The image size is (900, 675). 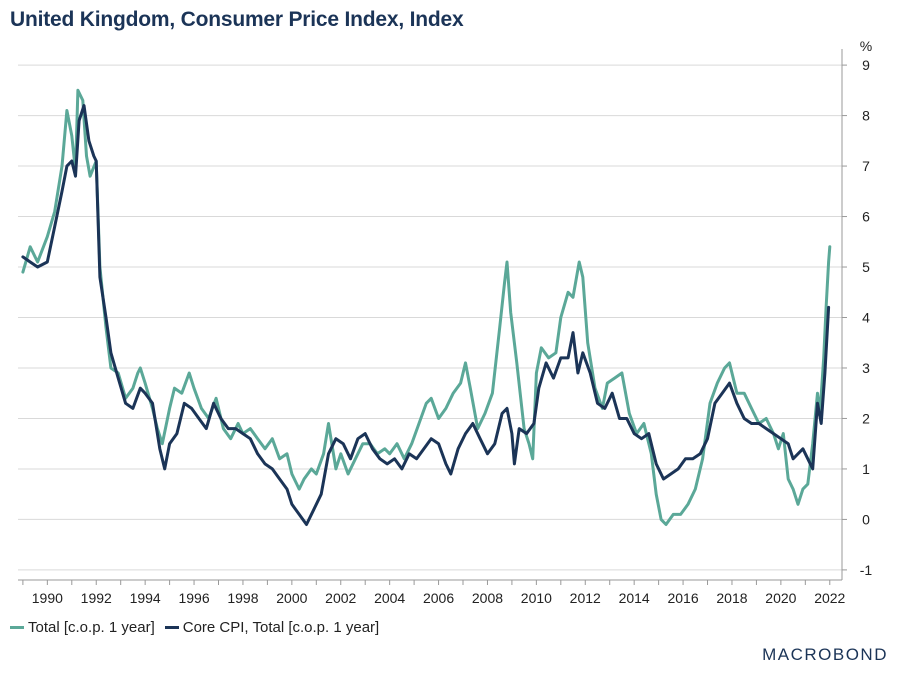 I want to click on y-tick-label: -1, so click(x=866, y=570).